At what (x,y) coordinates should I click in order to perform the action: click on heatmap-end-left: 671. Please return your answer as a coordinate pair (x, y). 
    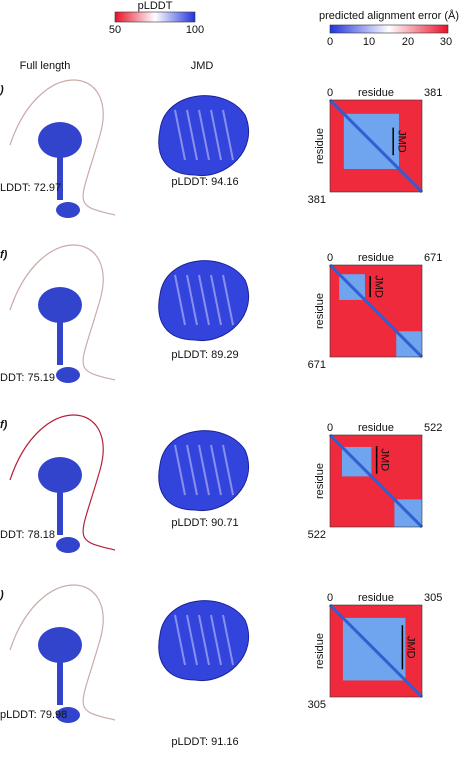
    Looking at the image, I should click on (317, 365).